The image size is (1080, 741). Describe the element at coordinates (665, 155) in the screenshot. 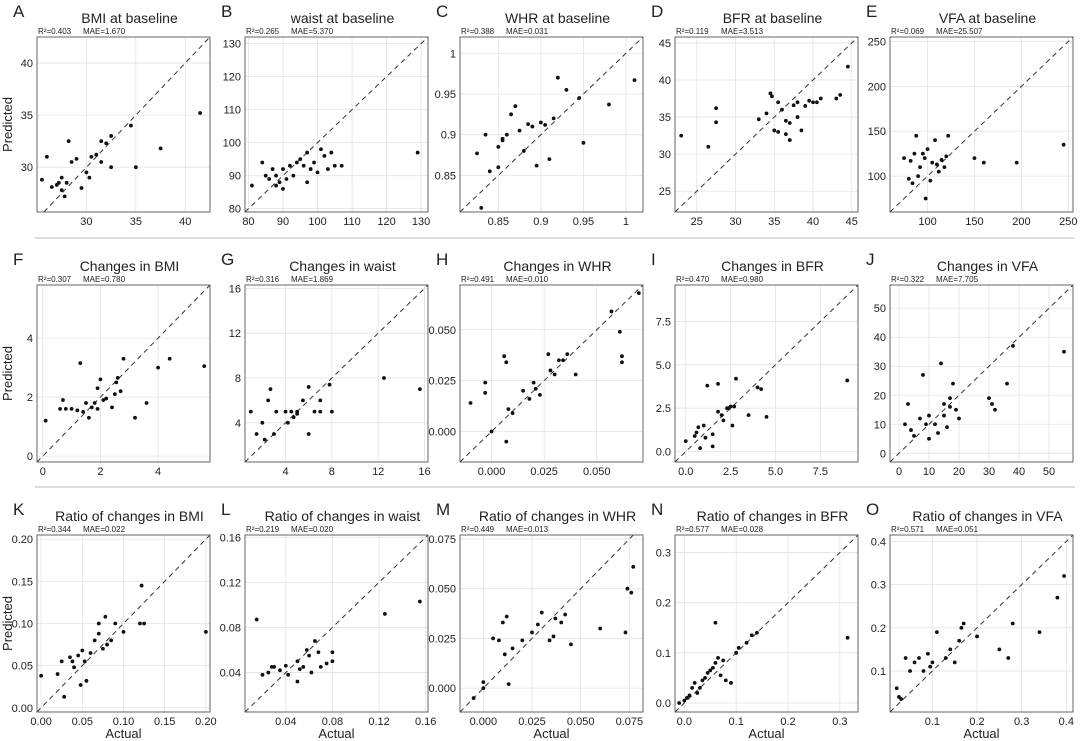

I see `chart-d-ytick-label-1: 30` at that location.